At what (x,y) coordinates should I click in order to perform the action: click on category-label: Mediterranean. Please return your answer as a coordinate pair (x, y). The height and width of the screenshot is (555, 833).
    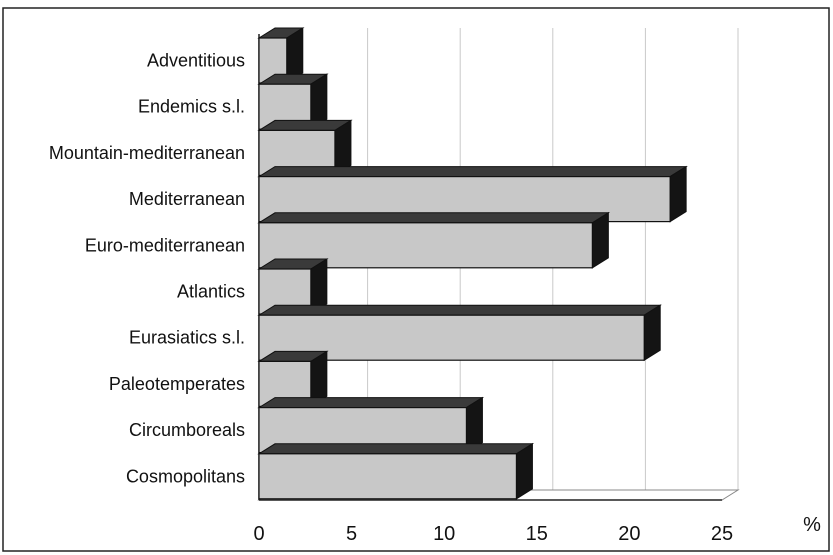
    Looking at the image, I should click on (187, 199).